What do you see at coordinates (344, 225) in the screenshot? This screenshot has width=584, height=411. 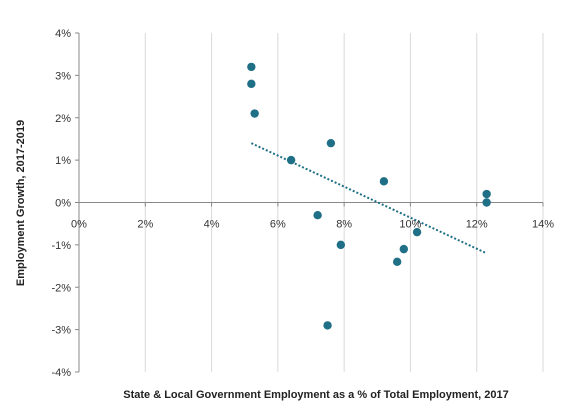 I see `x-tick-label: 8%` at bounding box center [344, 225].